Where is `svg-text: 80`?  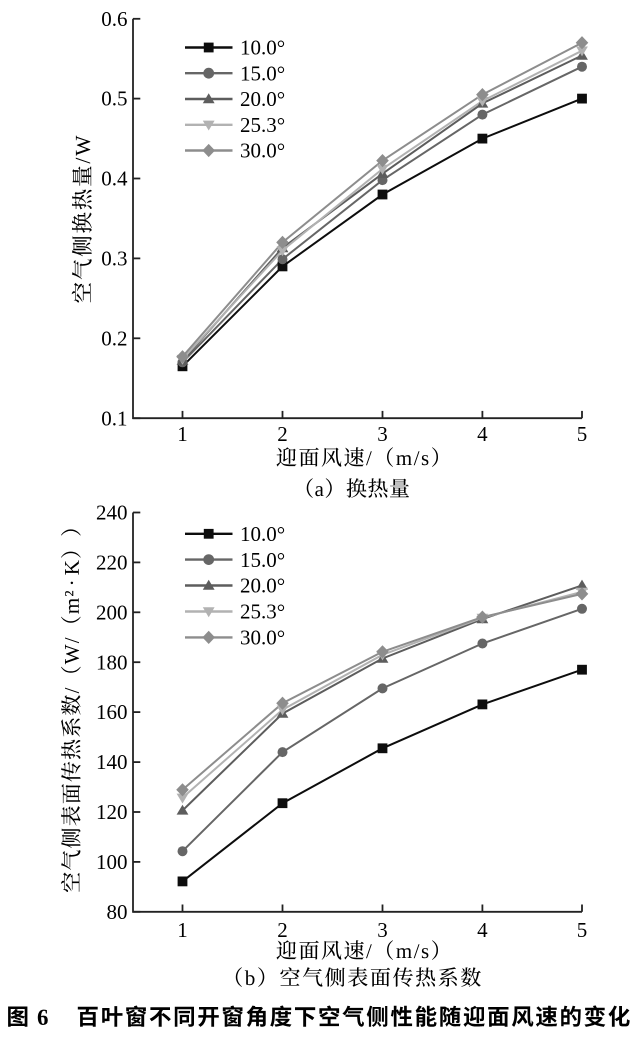 svg-text: 80 is located at coordinates (117, 912).